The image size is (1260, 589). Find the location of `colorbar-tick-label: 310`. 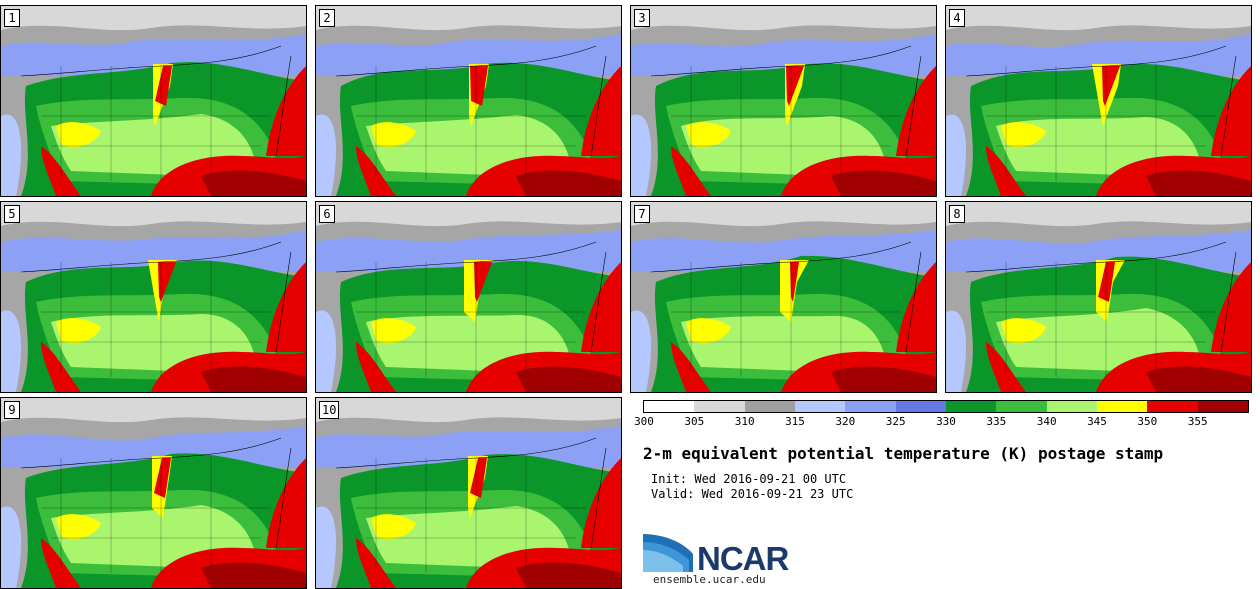

colorbar-tick-label: 310 is located at coordinates (744, 421).